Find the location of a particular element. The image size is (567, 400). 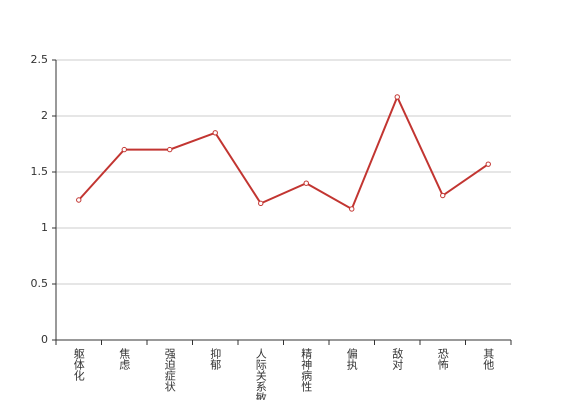

y-tick-label: 1.5 is located at coordinates (40, 171).